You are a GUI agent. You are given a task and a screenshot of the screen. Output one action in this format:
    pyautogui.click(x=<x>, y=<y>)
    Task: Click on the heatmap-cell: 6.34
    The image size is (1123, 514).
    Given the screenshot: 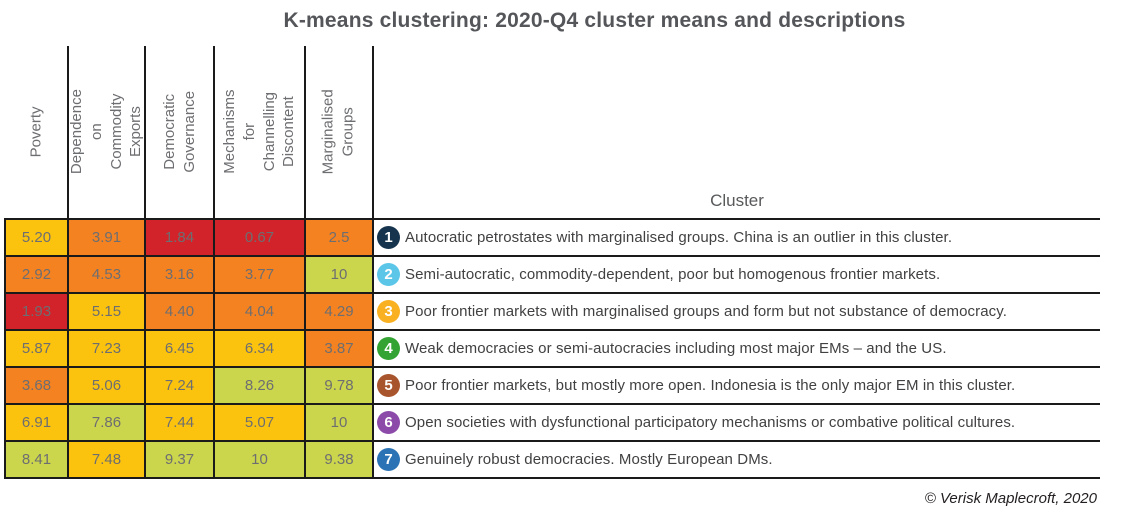 What is the action you would take?
    pyautogui.click(x=259, y=348)
    